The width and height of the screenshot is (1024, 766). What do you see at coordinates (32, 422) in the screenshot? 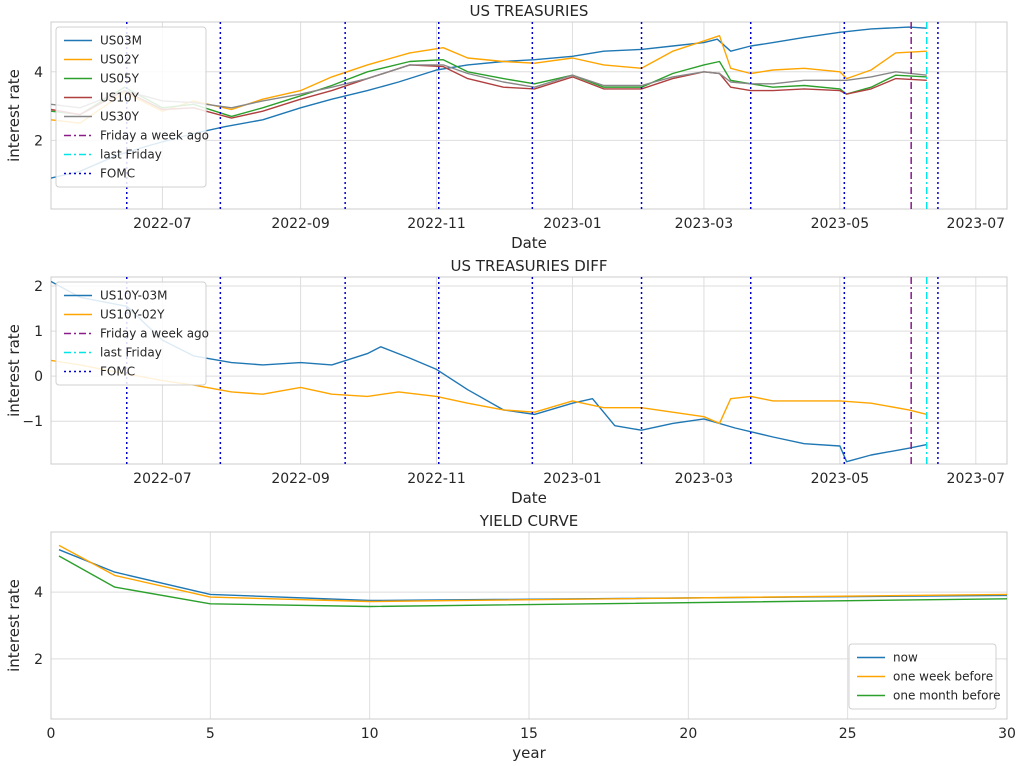
I see `y-tick-label: −1` at bounding box center [32, 422].